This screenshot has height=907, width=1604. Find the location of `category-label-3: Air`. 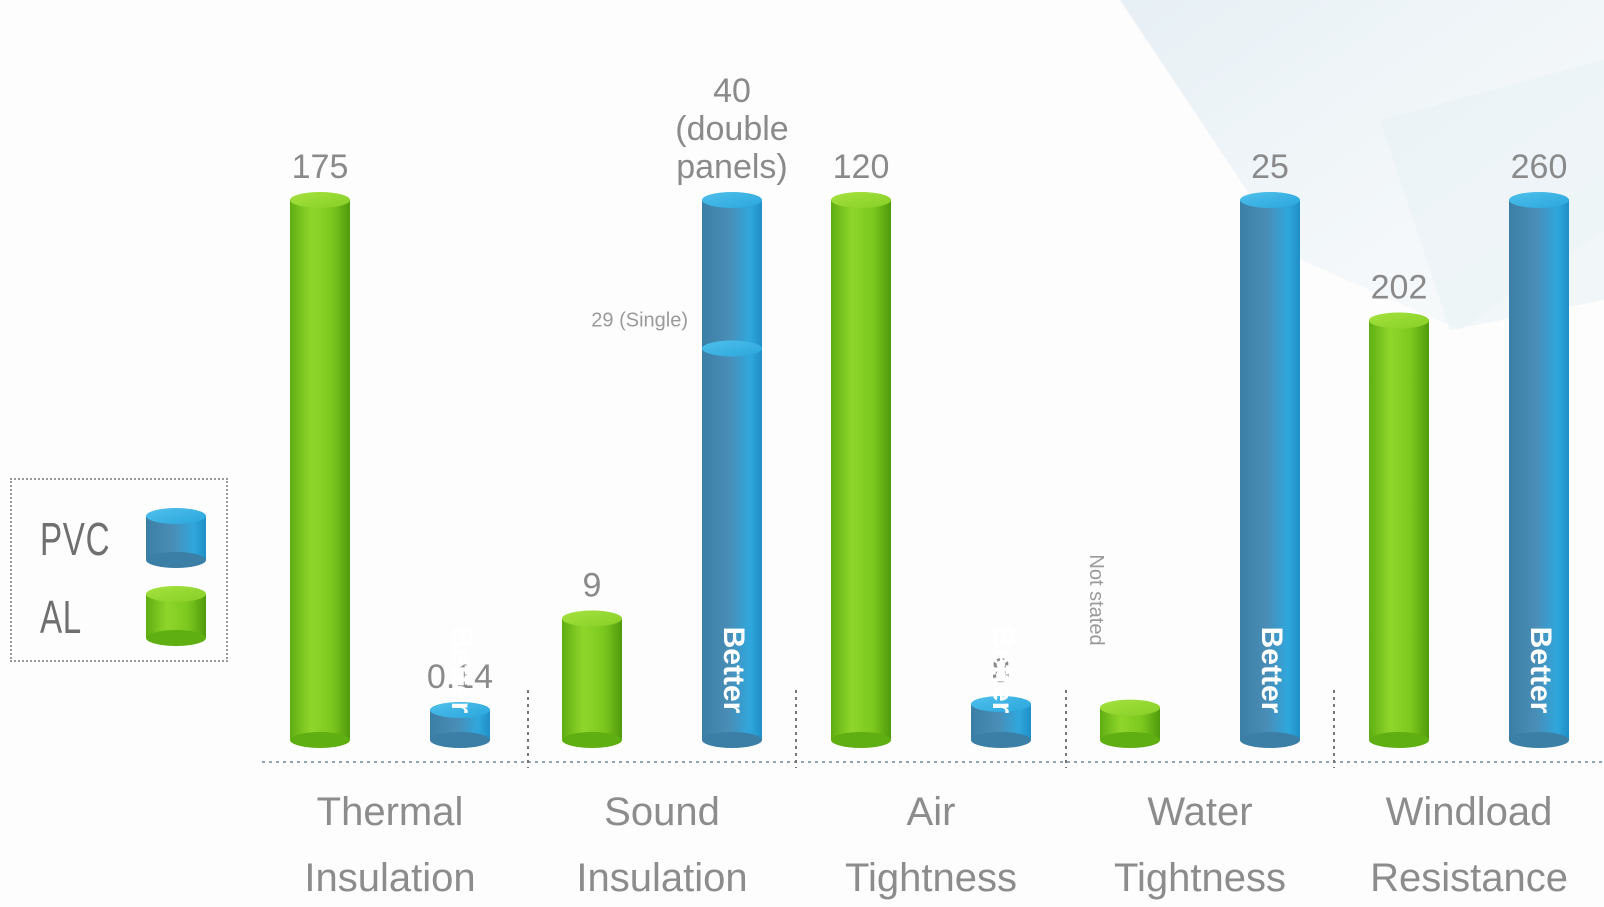

category-label-3: Air is located at coordinates (931, 812).